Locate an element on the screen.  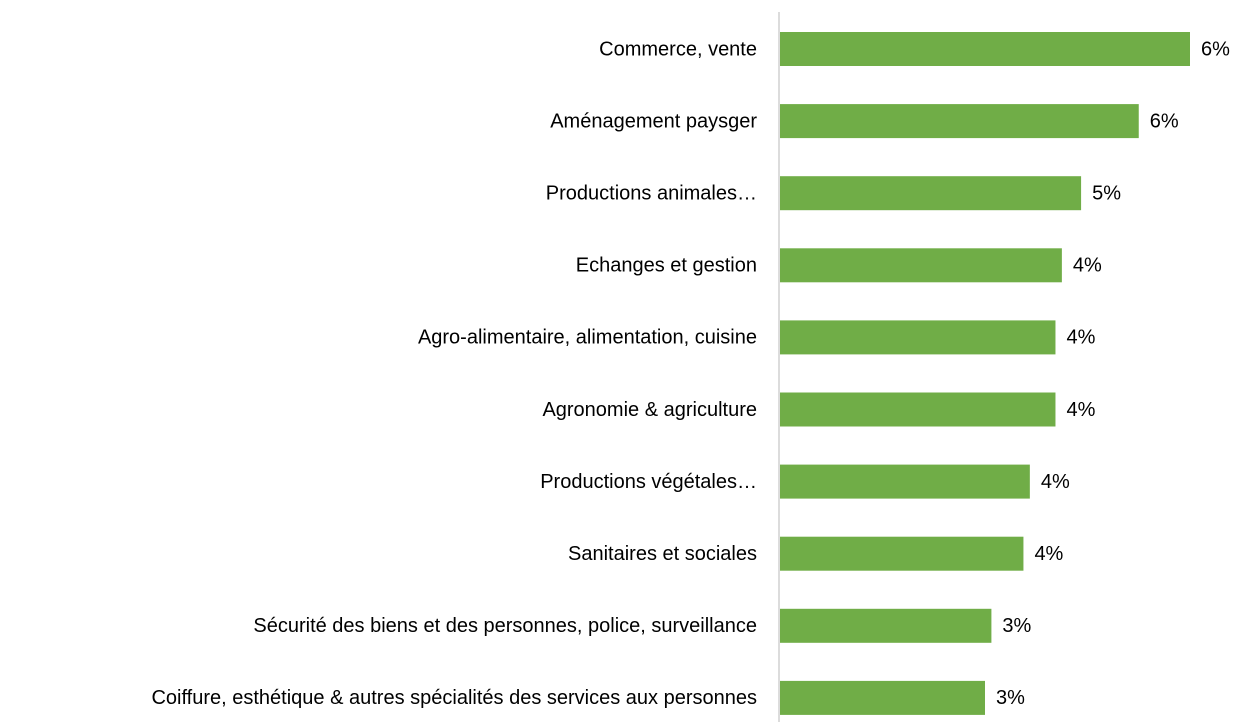
category-label: Sanitaires et sociales is located at coordinates (662, 554).